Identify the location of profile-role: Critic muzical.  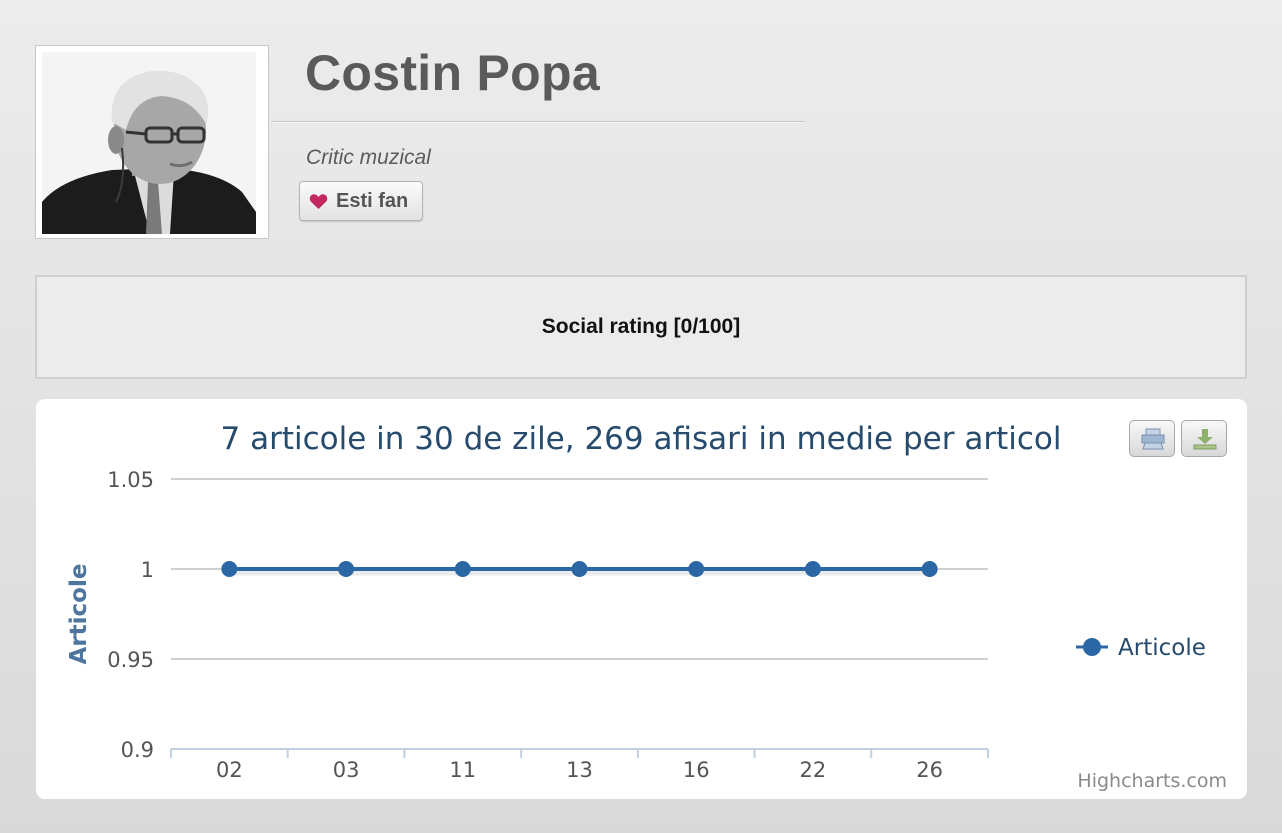
(368, 157).